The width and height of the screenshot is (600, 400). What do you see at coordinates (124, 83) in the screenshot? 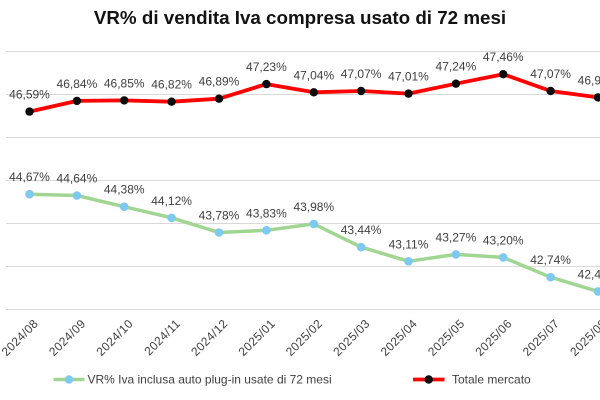
I see `svg-text: 46,85%` at bounding box center [124, 83].